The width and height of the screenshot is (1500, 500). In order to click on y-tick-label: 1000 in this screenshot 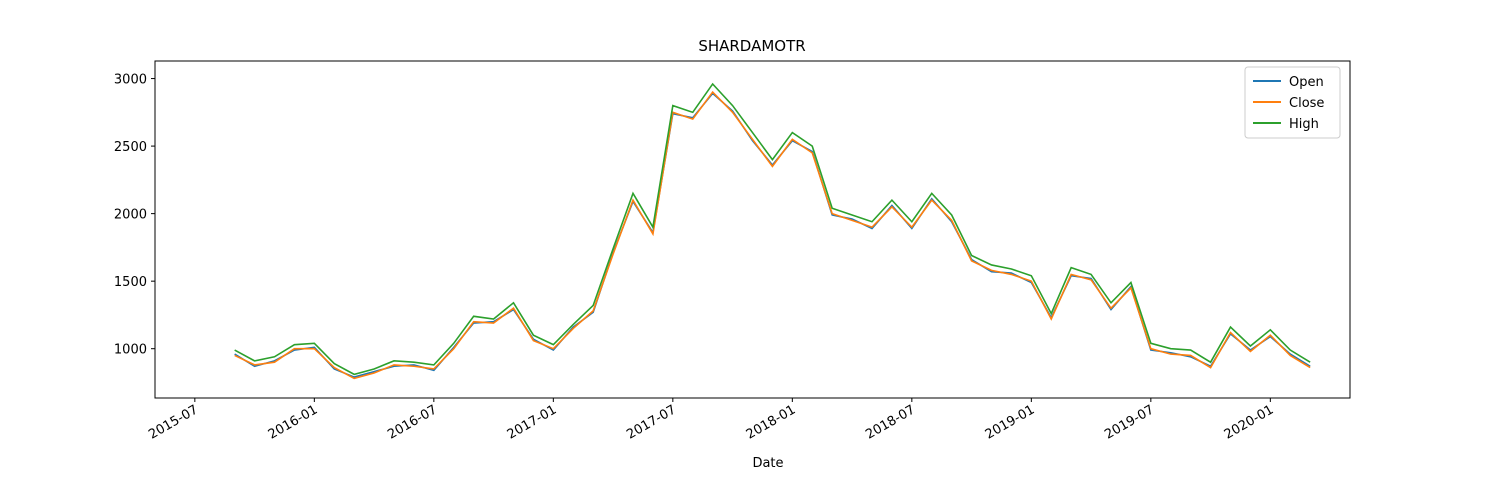, I will do `click(130, 350)`.